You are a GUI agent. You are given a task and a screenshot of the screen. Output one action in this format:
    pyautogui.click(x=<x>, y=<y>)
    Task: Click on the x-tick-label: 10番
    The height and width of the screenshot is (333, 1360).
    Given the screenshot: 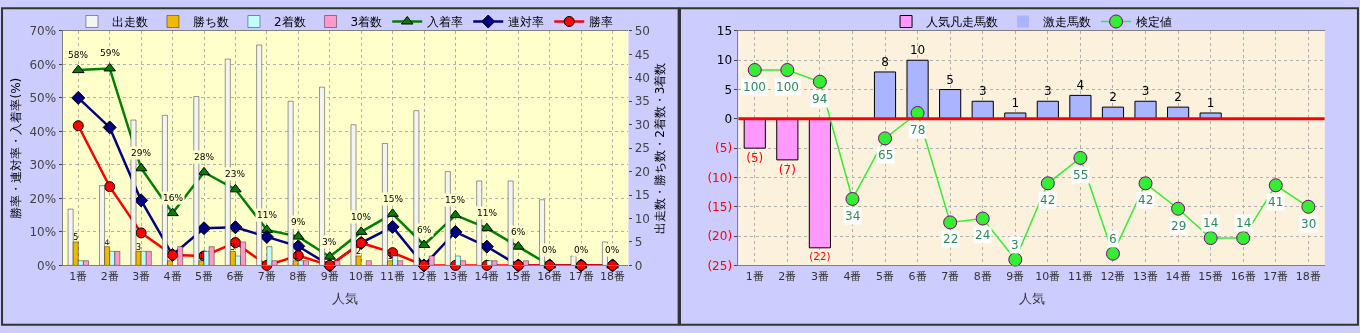 What is the action you would take?
    pyautogui.click(x=1048, y=276)
    